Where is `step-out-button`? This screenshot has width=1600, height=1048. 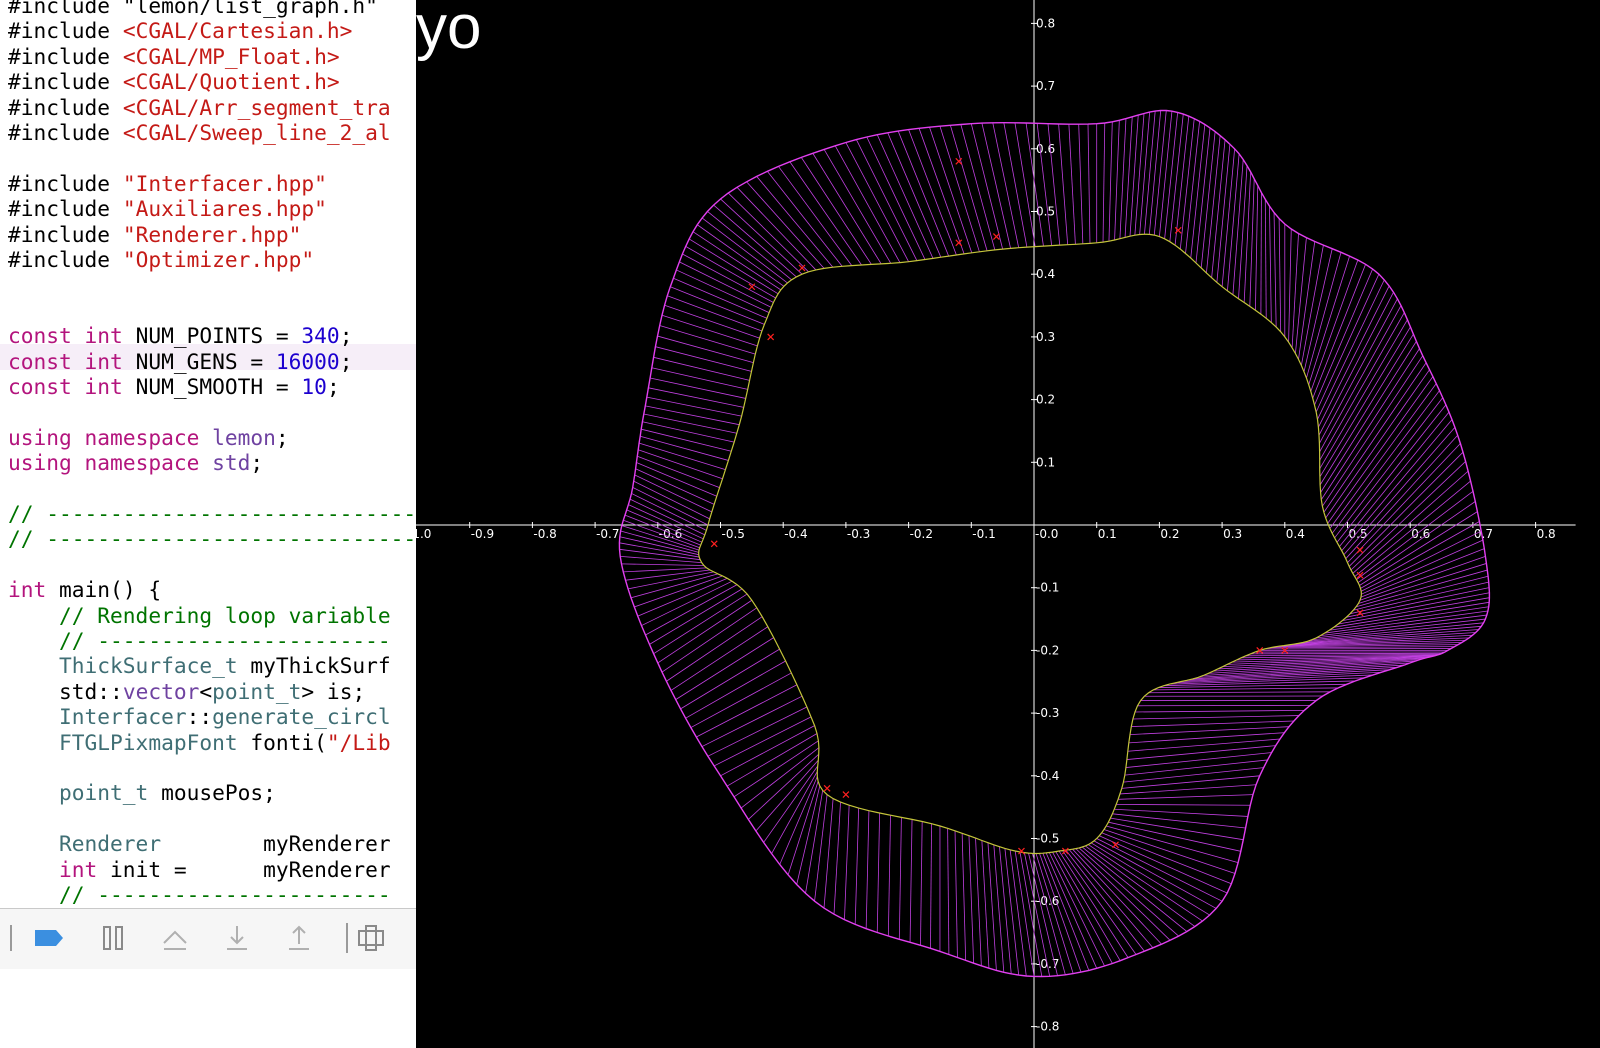
step-out-button is located at coordinates (299, 938).